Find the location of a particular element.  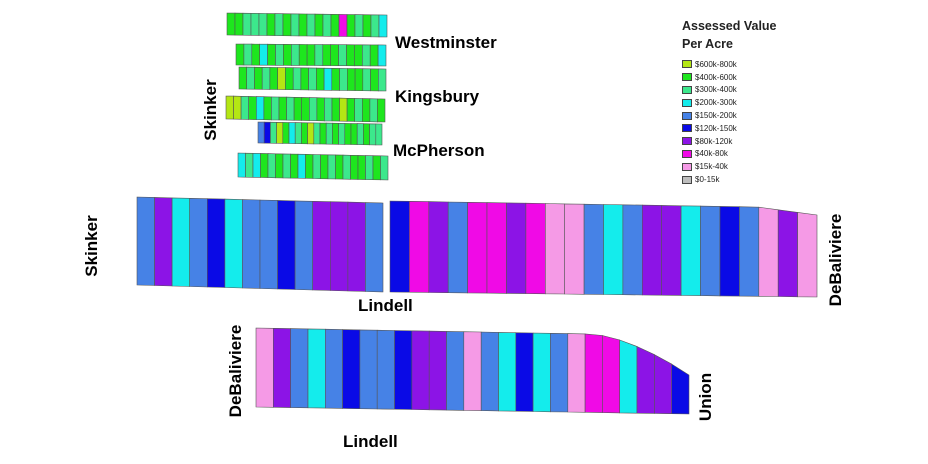

street-label-kingsbury: Kingsbury is located at coordinates (437, 96).